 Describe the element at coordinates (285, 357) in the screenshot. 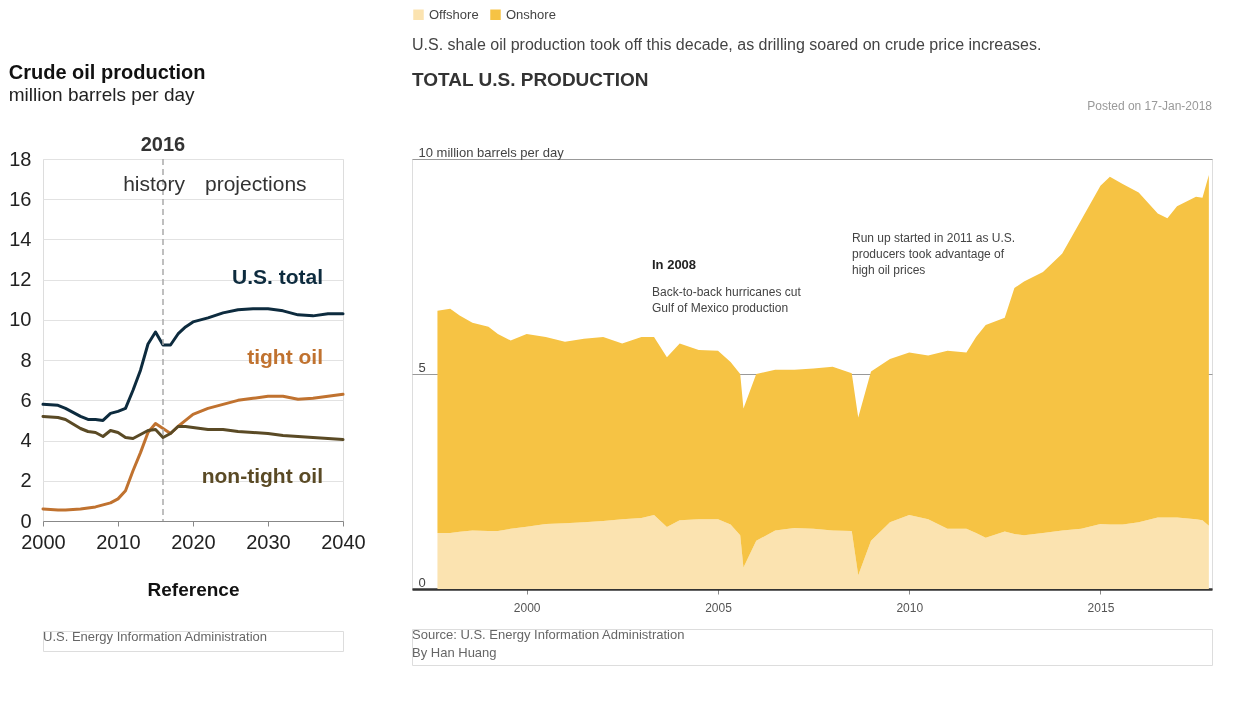

I see `series-label: tight oil` at that location.